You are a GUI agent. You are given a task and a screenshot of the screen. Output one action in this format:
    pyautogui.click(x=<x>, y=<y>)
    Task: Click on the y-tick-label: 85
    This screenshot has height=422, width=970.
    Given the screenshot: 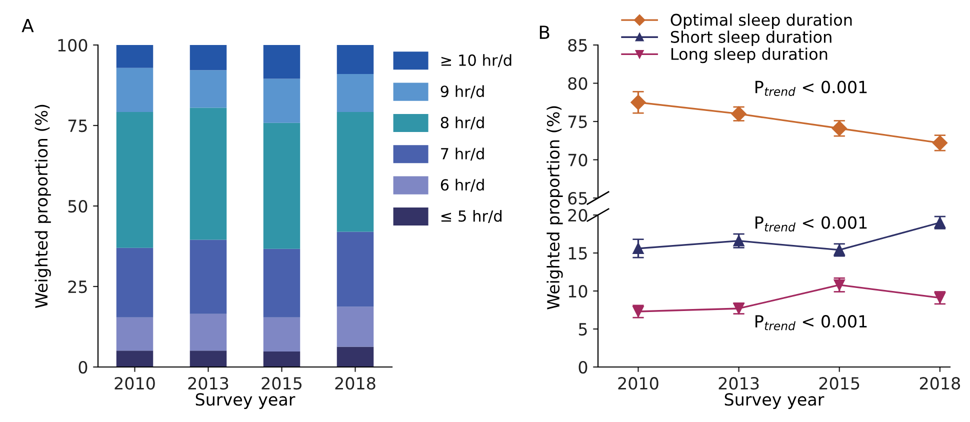 What is the action you would take?
    pyautogui.click(x=577, y=45)
    